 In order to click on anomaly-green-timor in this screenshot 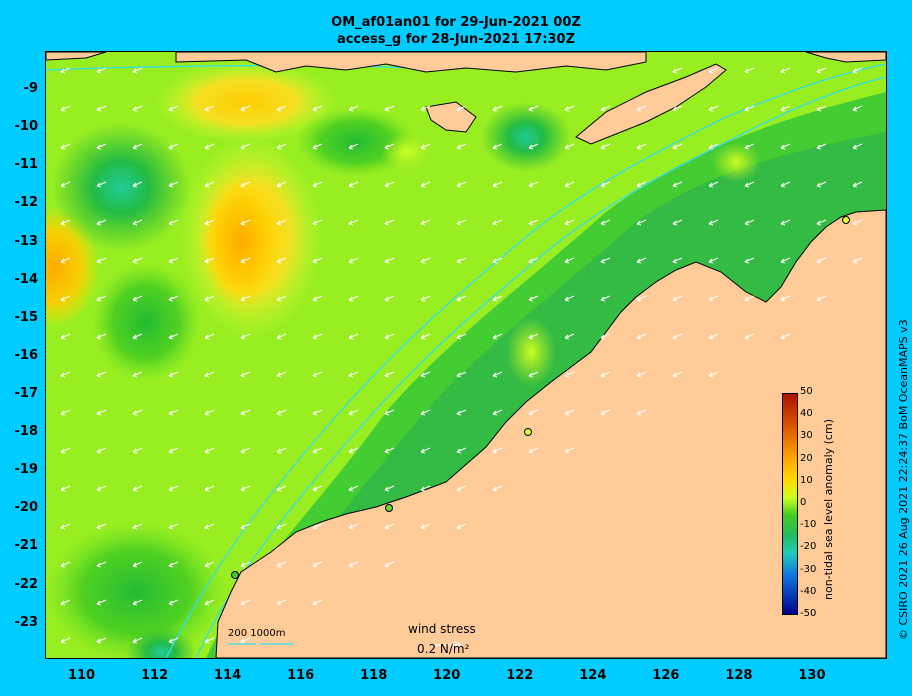, I will do `click(526, 137)`.